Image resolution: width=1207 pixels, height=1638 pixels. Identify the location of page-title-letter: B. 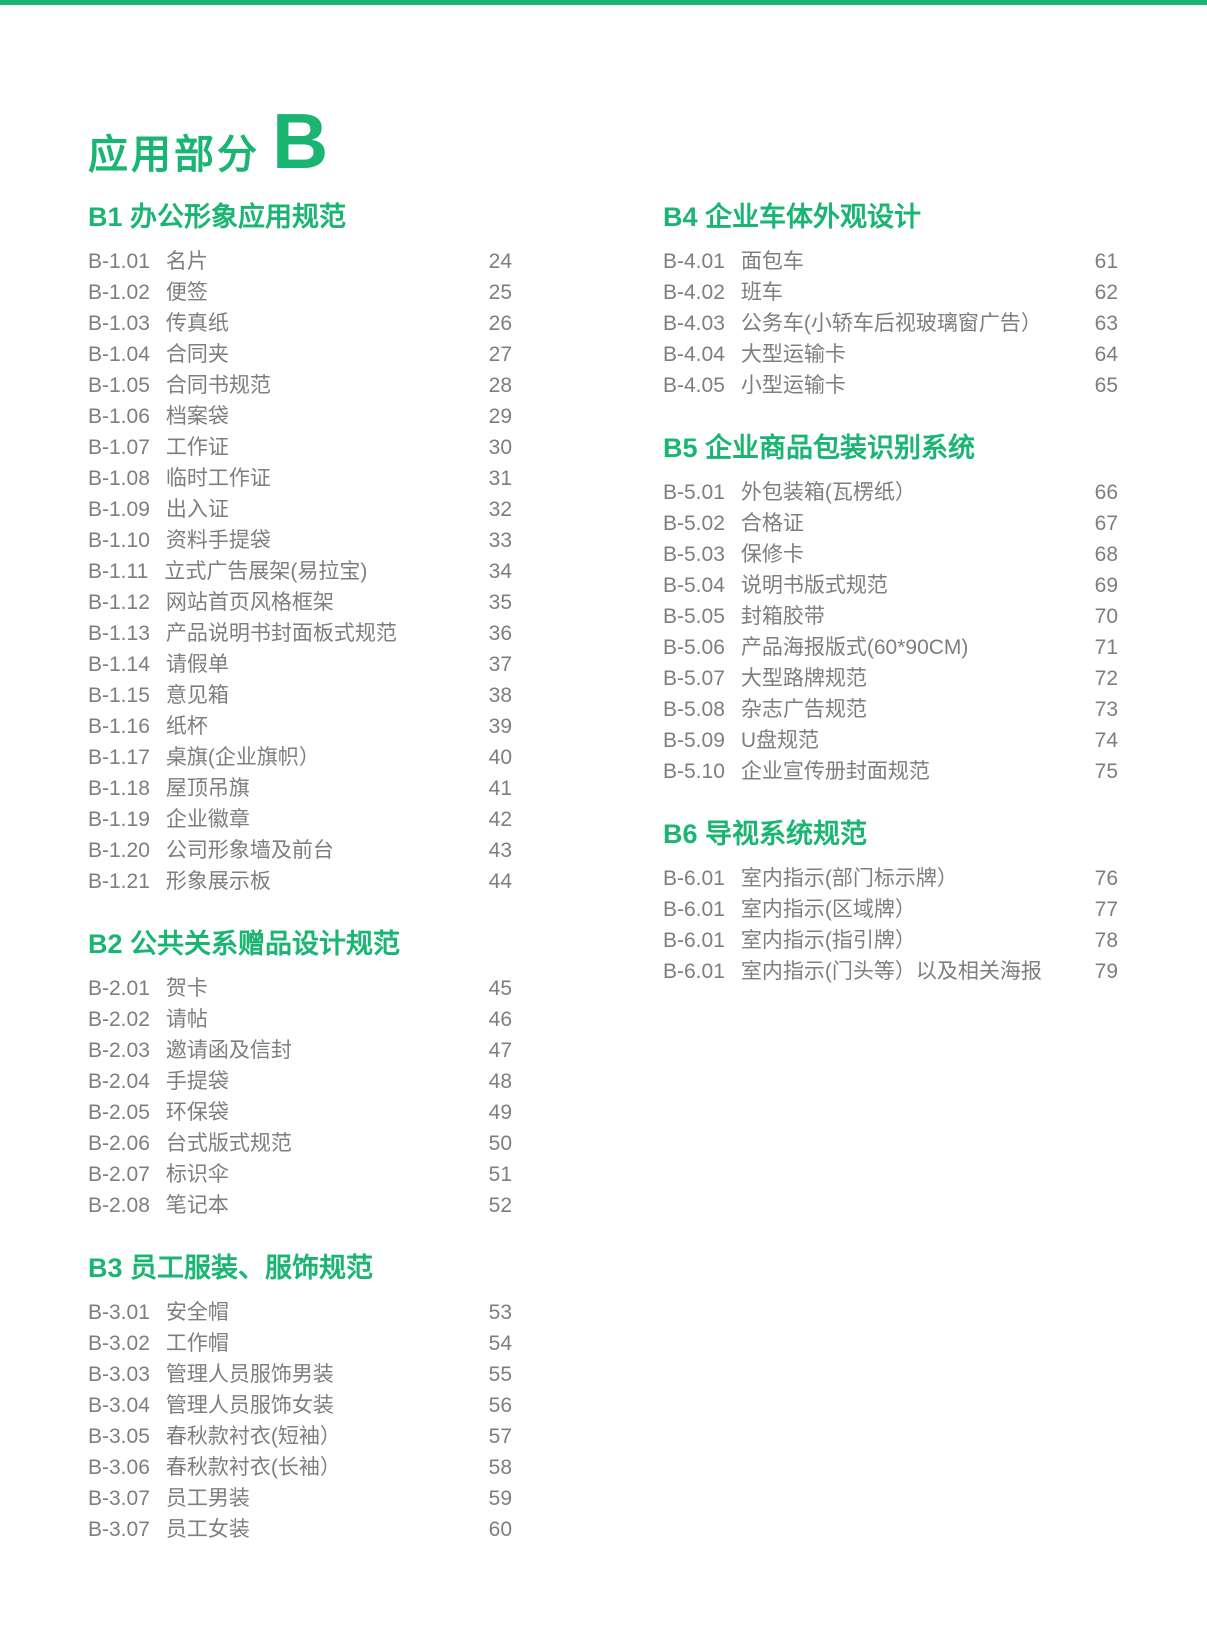
(300, 141).